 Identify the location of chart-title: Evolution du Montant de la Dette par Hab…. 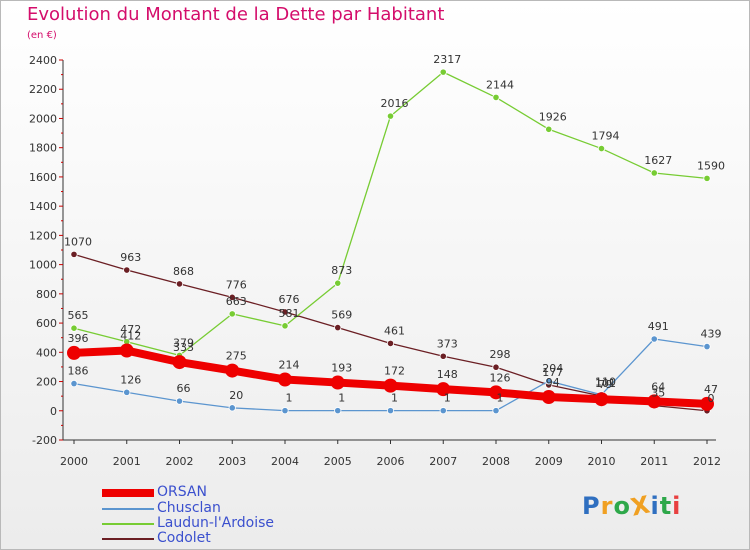
(236, 14).